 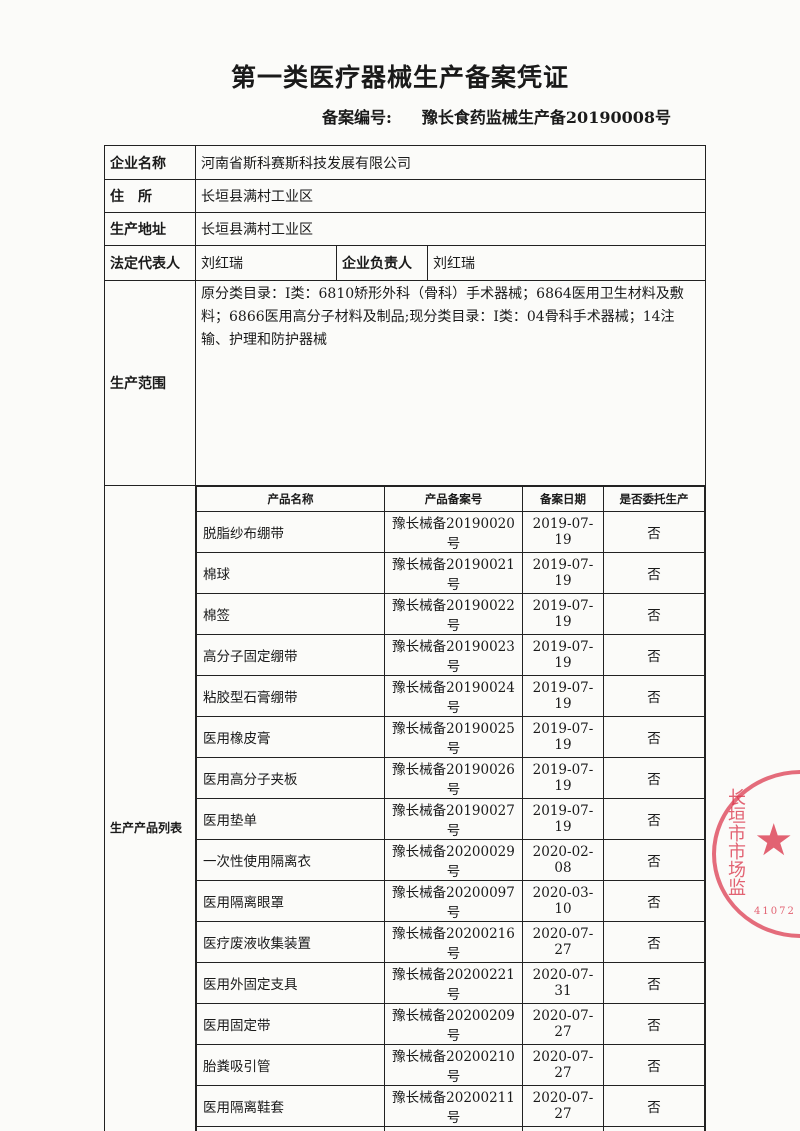 I want to click on product-number: 豫长械备20200029号, so click(x=453, y=860).